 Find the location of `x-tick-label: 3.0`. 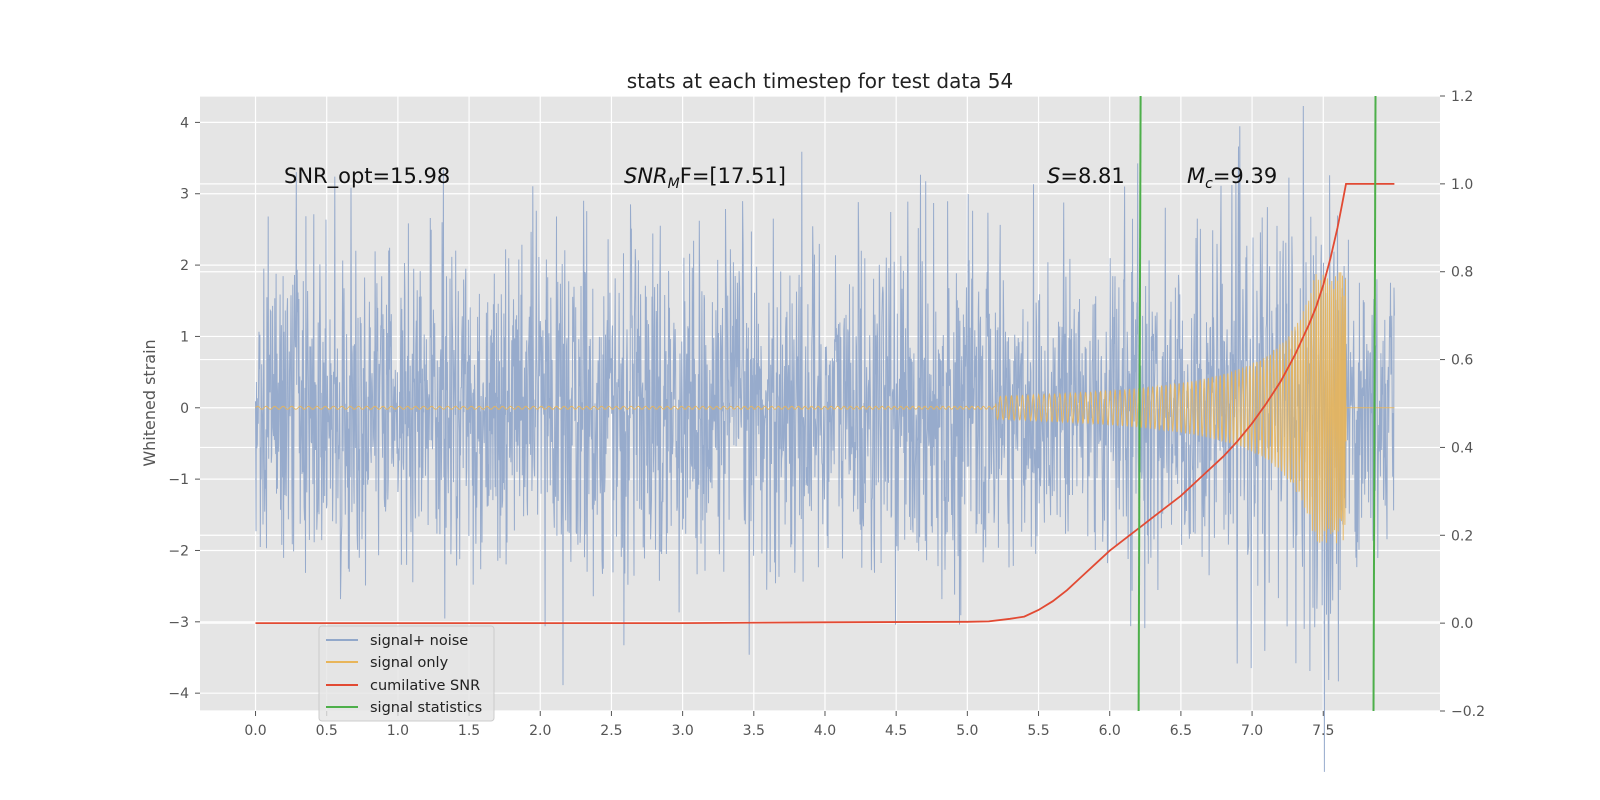

x-tick-label: 3.0 is located at coordinates (682, 731).